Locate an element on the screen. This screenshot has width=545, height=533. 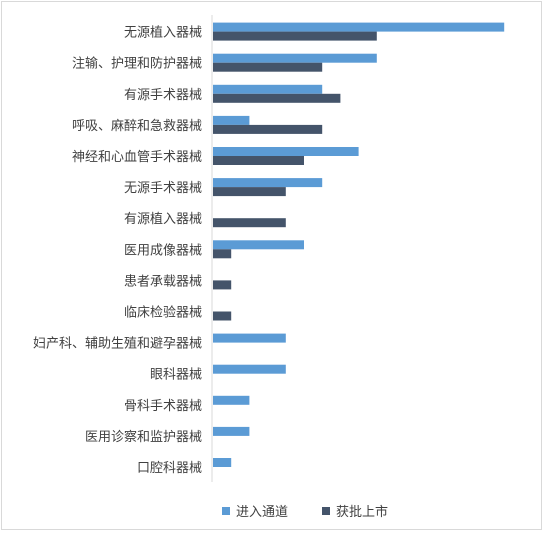
category-label: 骨科手术器械 is located at coordinates (163, 406).